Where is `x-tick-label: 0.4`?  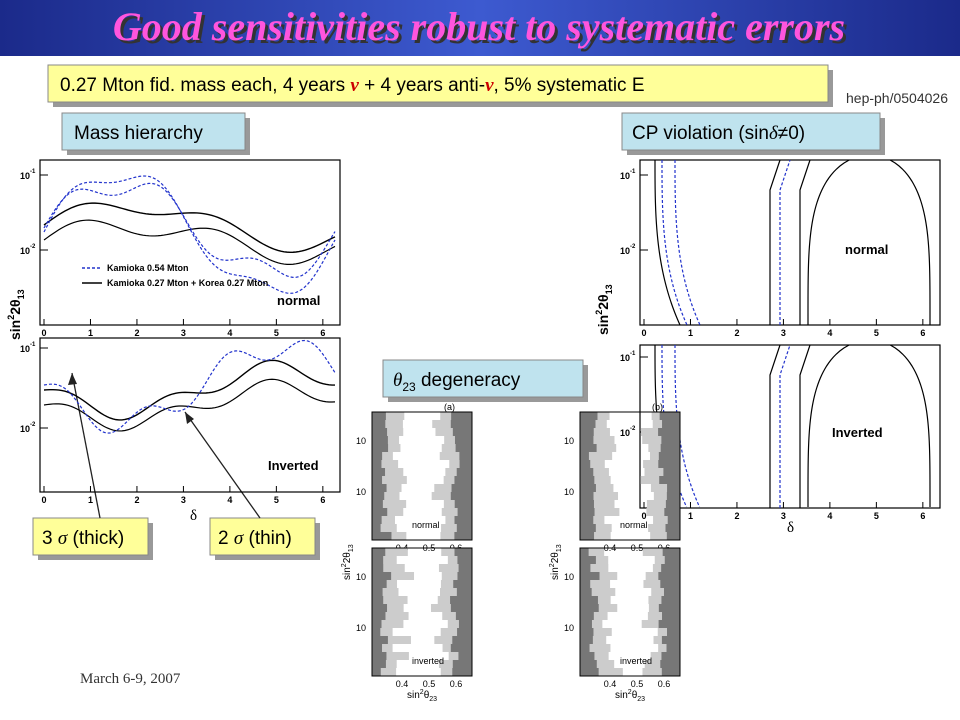
x-tick-label: 0.4 is located at coordinates (610, 684).